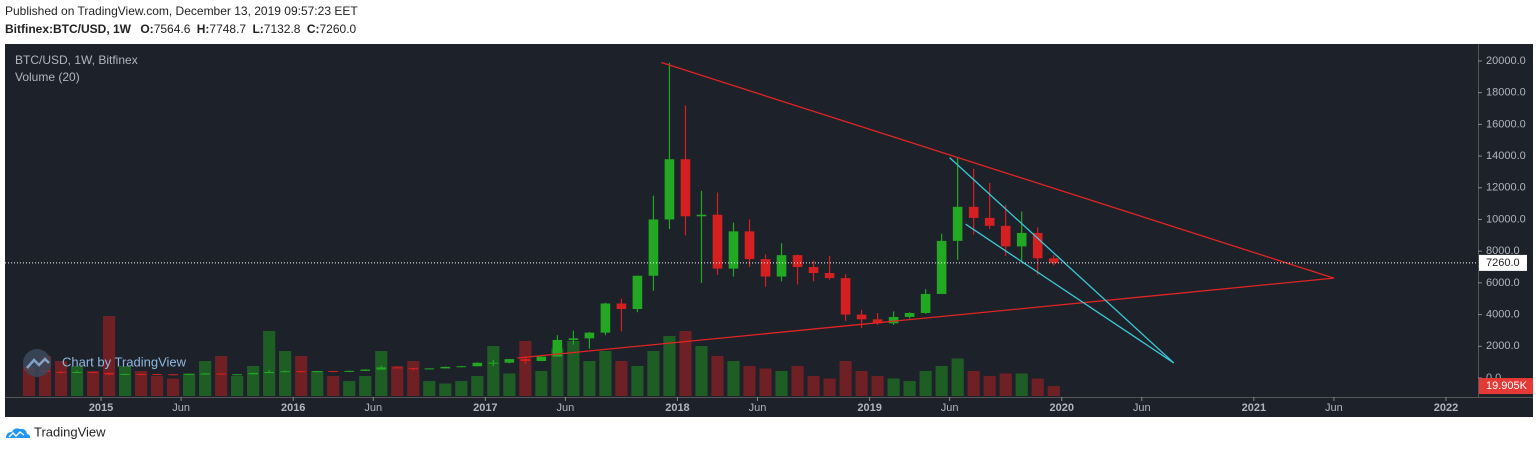 The image size is (1538, 451). I want to click on x-tick-label: 2021, so click(1254, 408).